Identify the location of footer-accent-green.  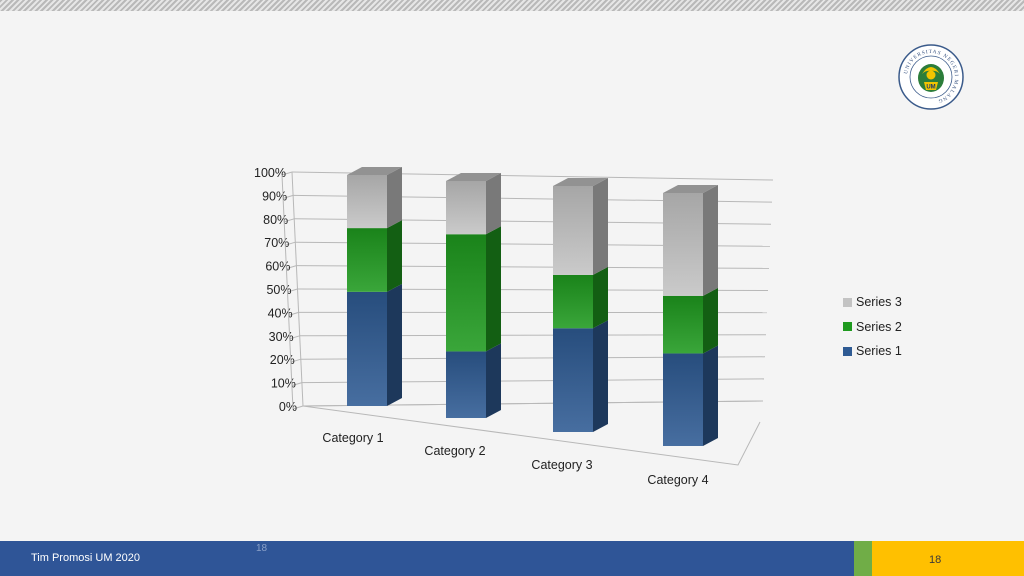
(863, 558).